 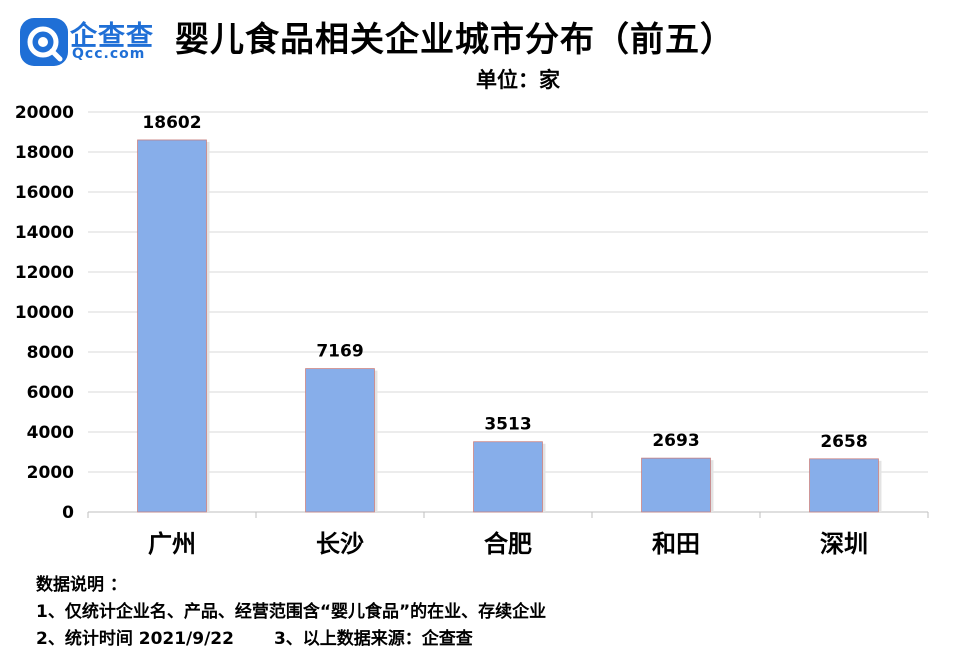 What do you see at coordinates (44, 42) in the screenshot?
I see `brand-logo-icon` at bounding box center [44, 42].